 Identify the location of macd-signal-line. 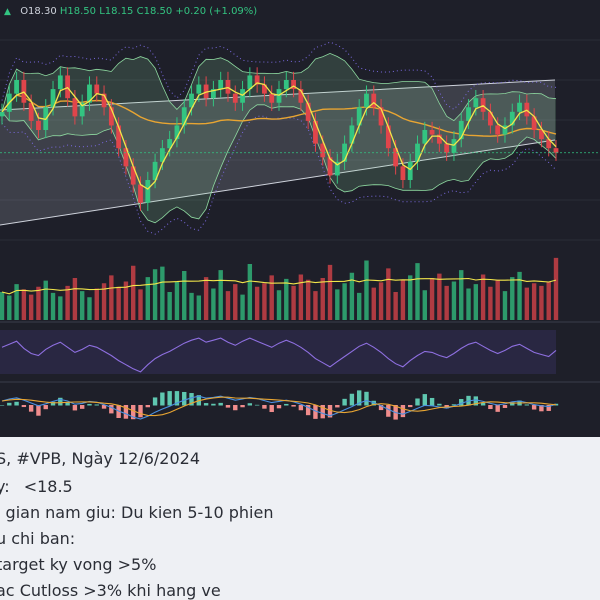
(279, 406).